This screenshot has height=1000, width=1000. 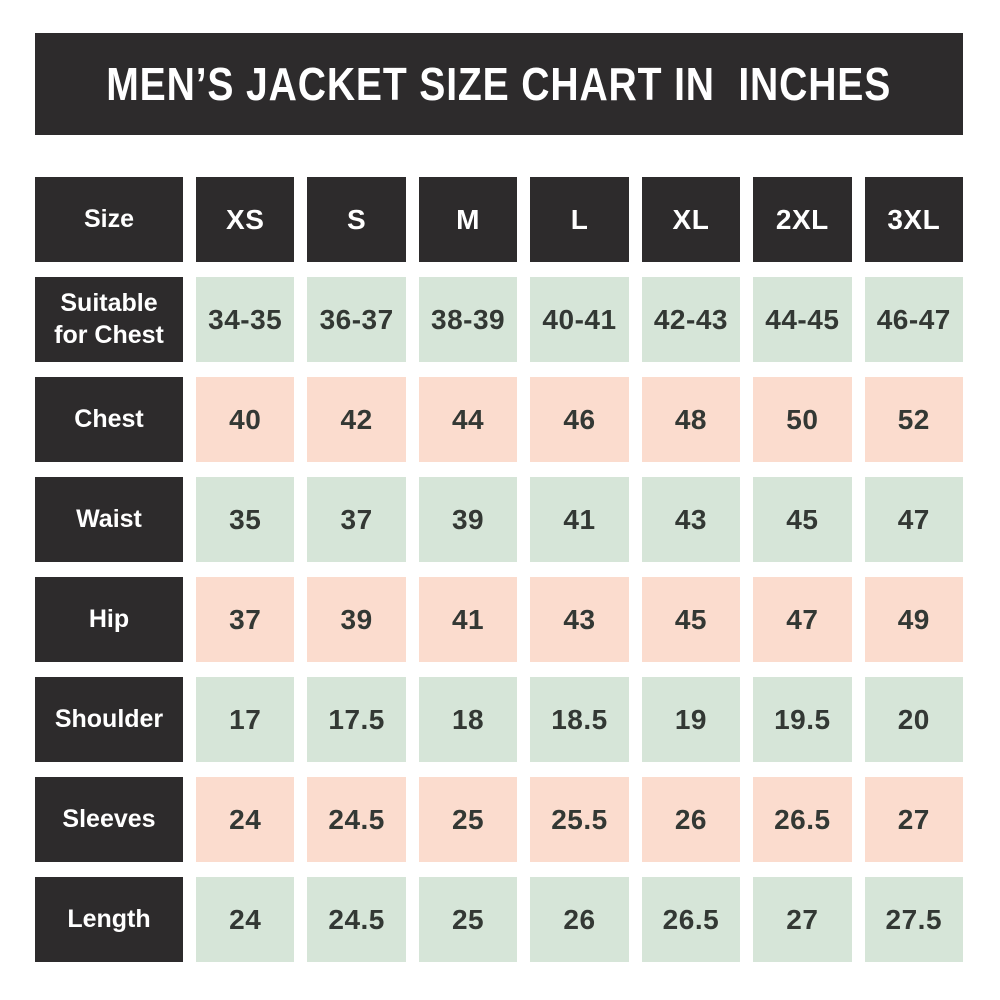 I want to click on value-cell: 36-37, so click(x=356, y=319).